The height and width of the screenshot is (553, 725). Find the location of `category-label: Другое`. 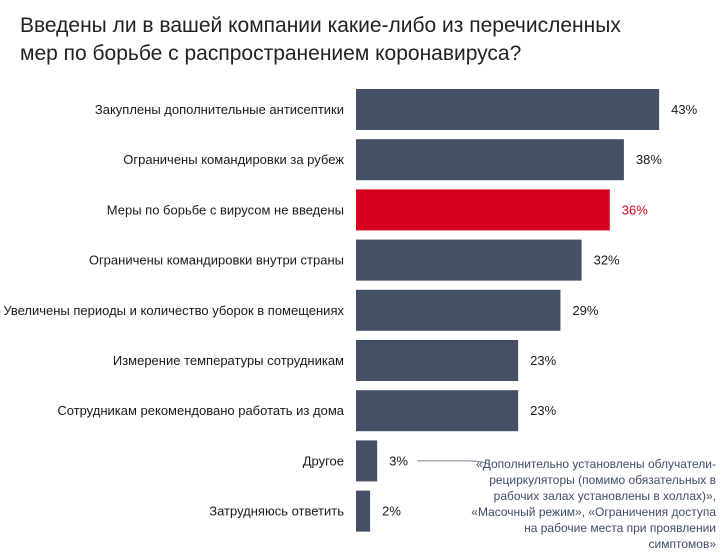

category-label: Другое is located at coordinates (323, 460).